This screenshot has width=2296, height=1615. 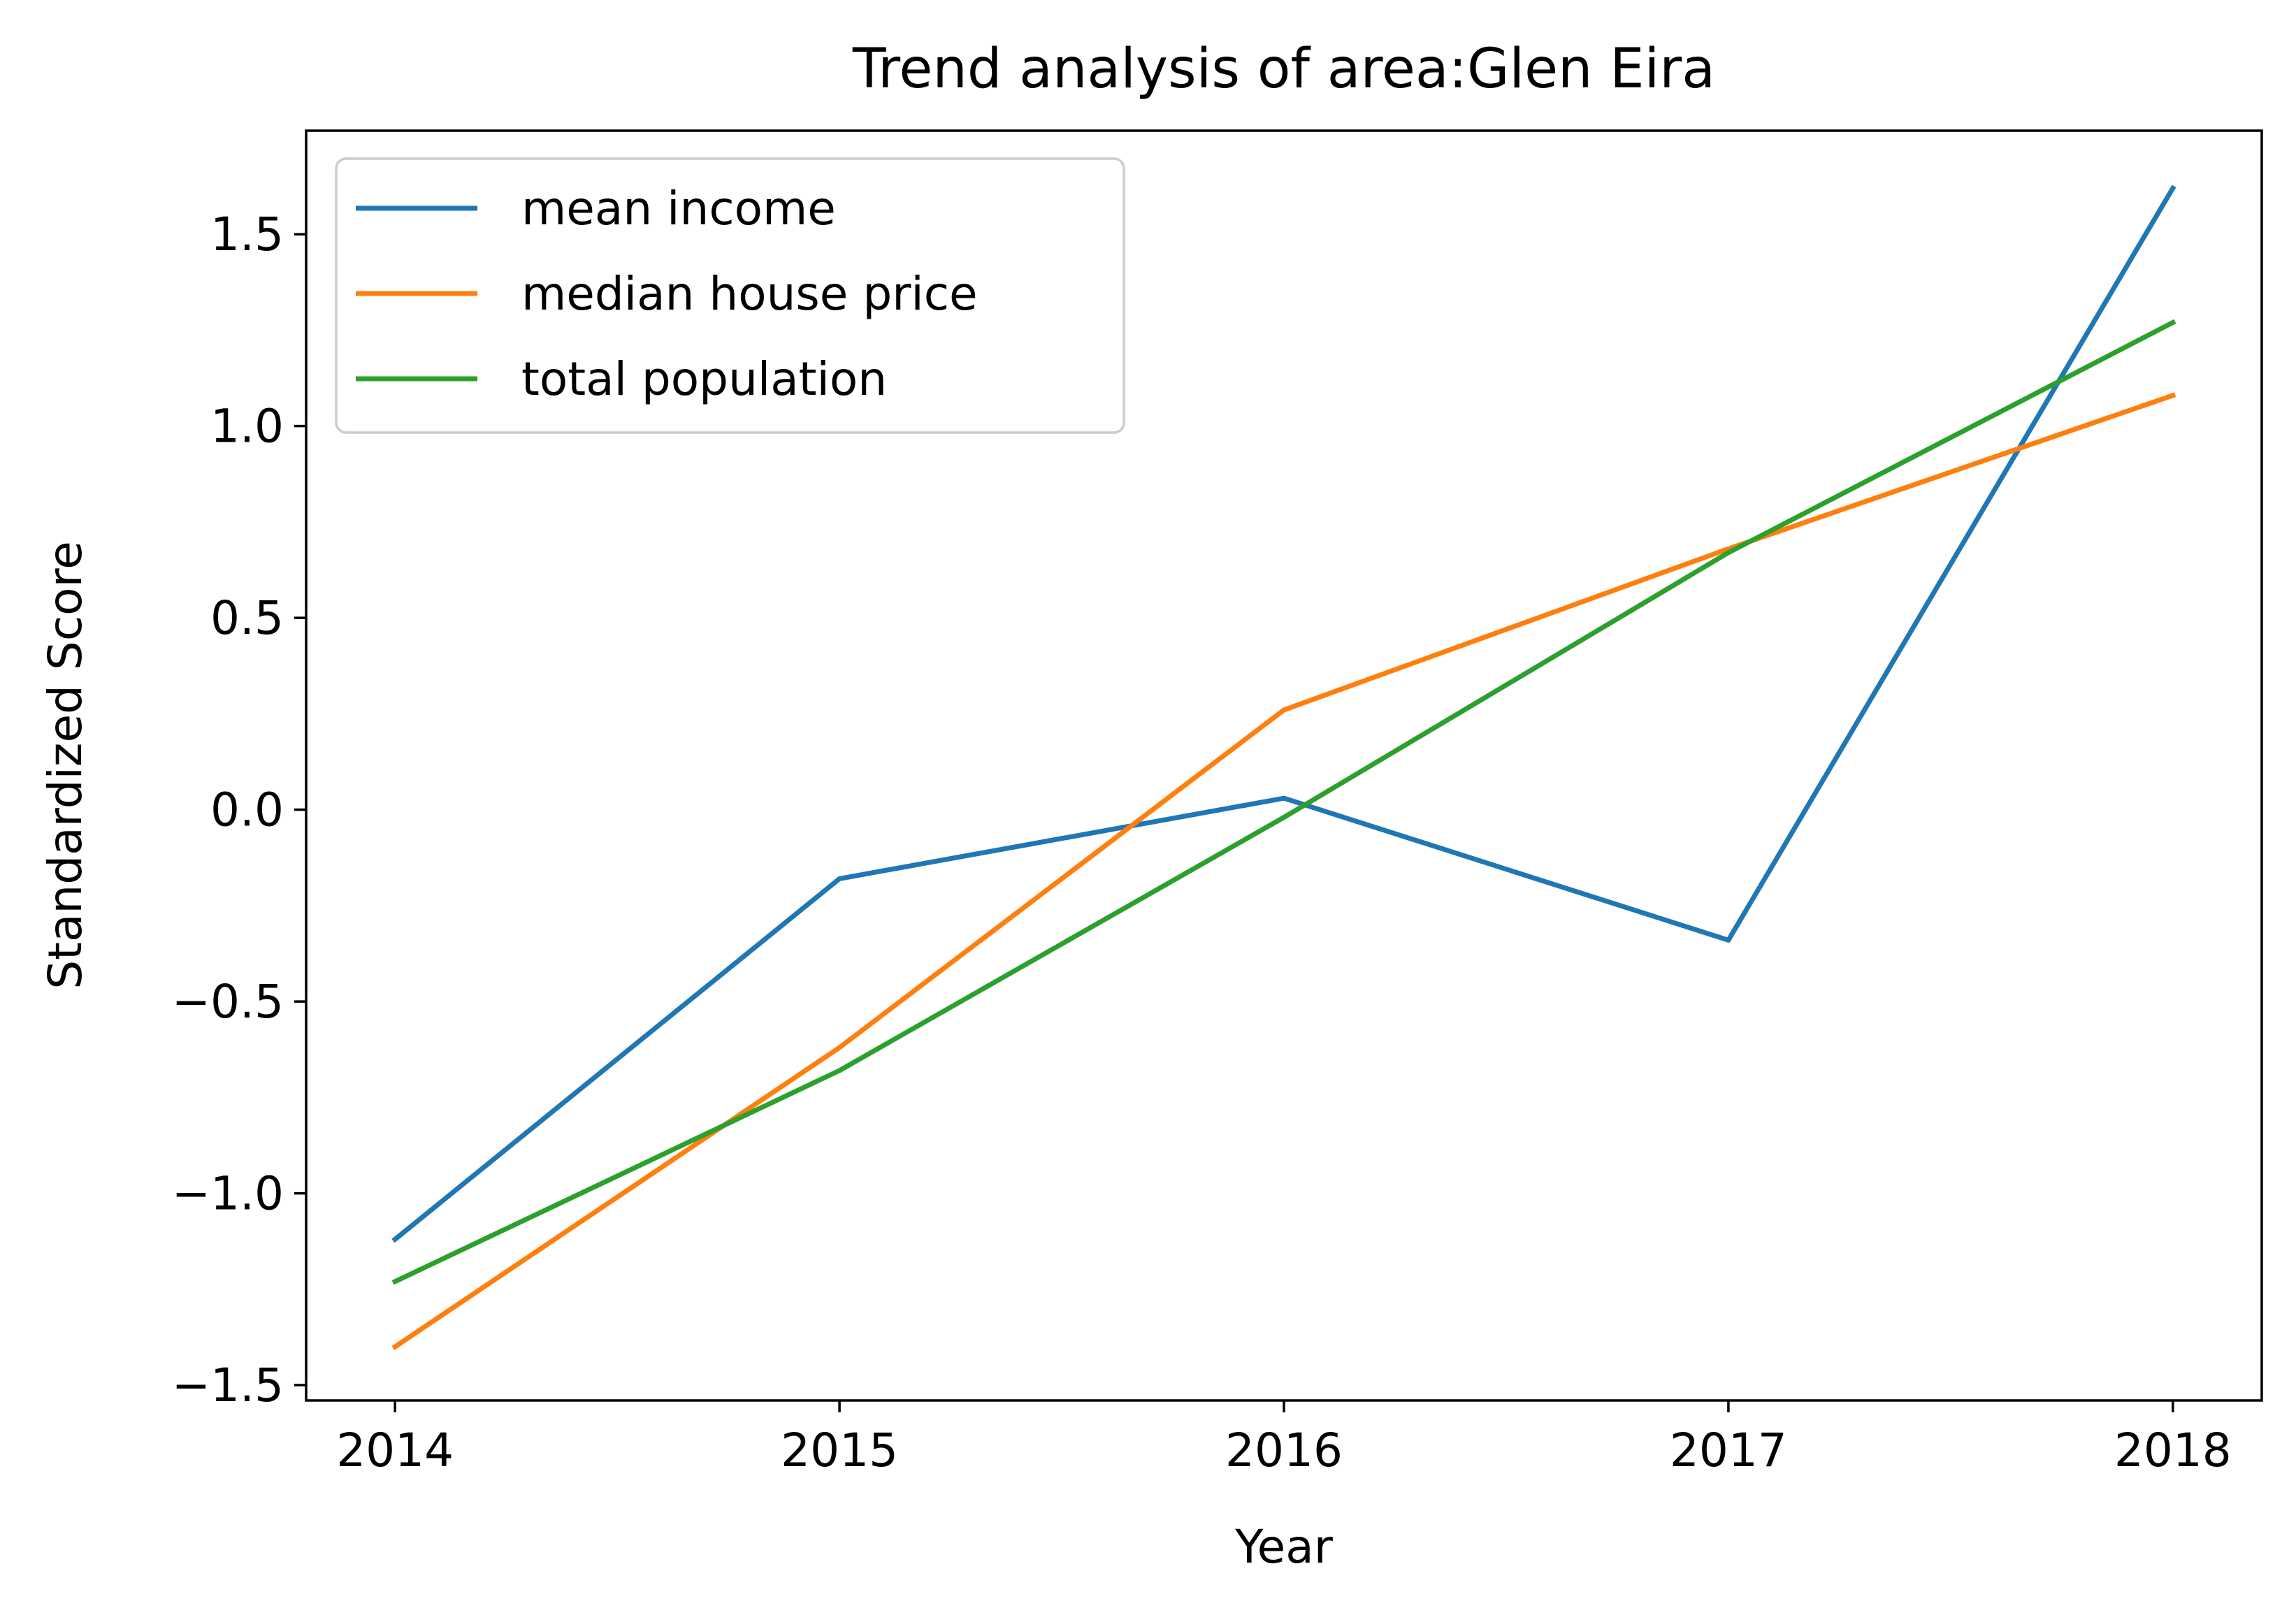 I want to click on x-tick-label: 2016, so click(x=1284, y=1450).